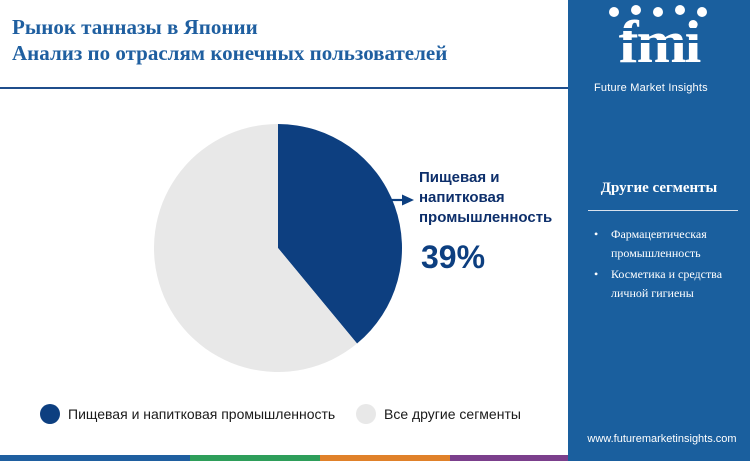  Describe the element at coordinates (453, 257) in the screenshot. I see `callout-value: 39%` at that location.